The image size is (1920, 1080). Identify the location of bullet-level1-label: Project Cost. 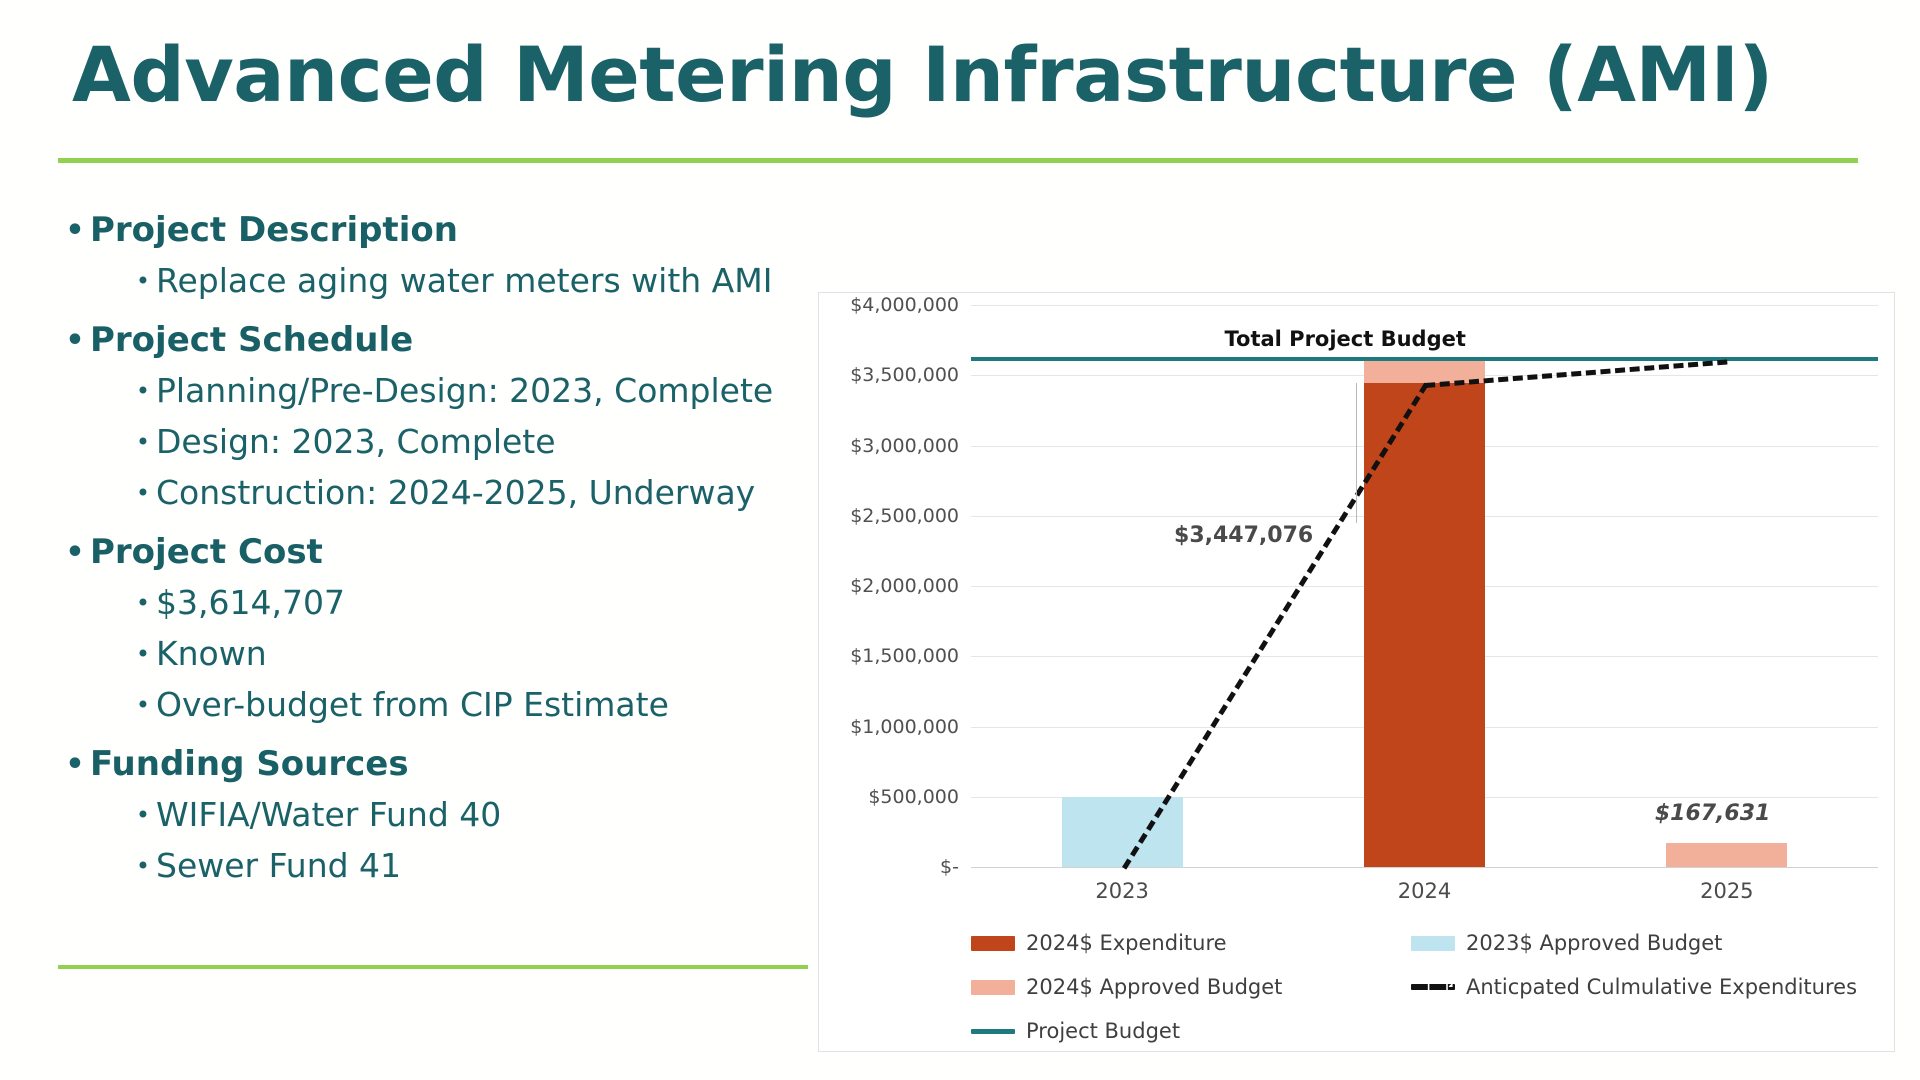
(206, 552).